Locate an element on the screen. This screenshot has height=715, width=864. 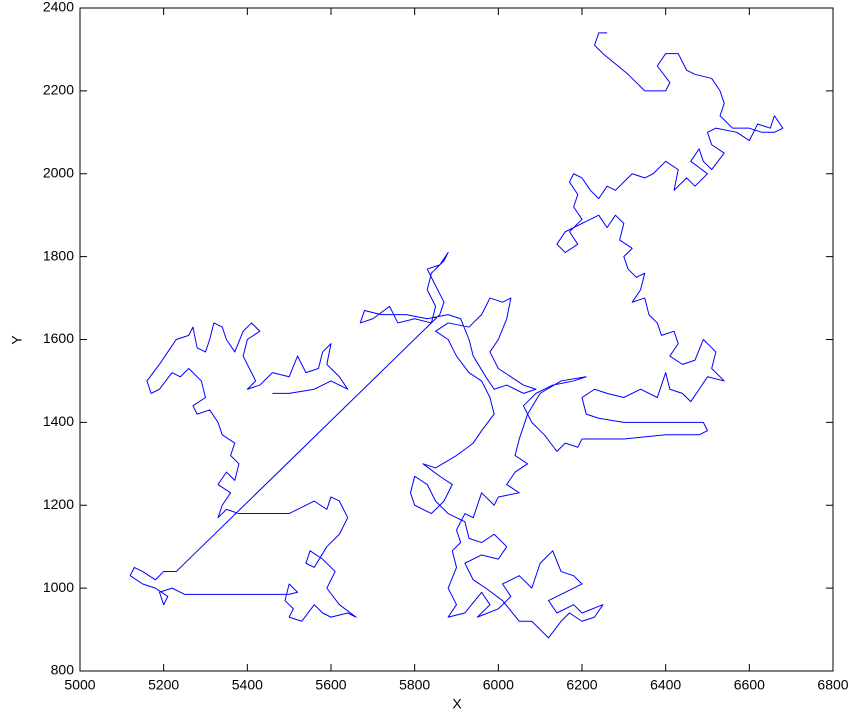
y-tick-label: 1400 is located at coordinates (58, 421).